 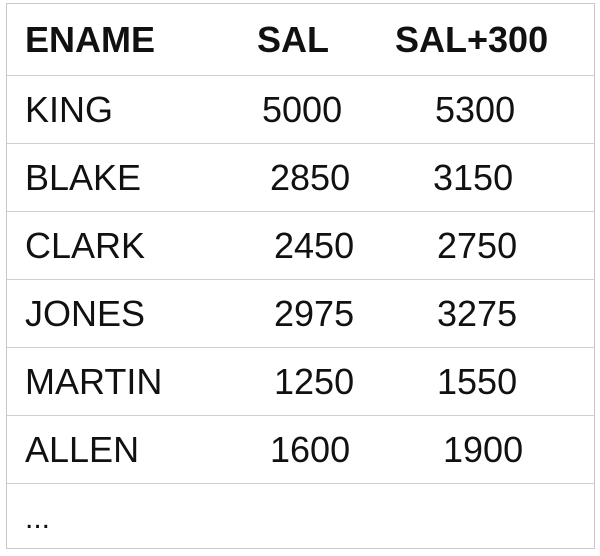 I want to click on cell-sal: 5000, so click(x=302, y=109).